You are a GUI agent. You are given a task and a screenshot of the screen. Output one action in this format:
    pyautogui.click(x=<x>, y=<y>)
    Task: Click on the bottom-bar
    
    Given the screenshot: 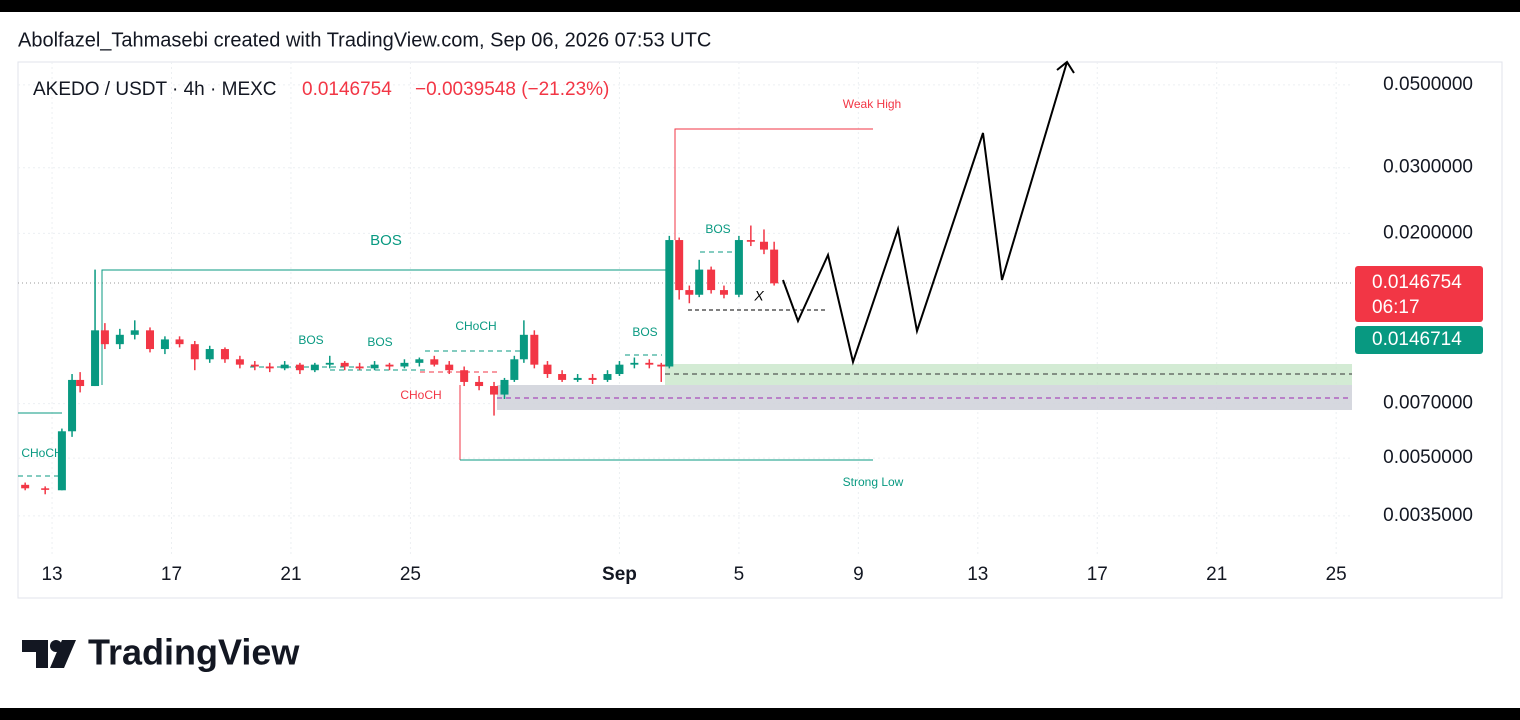 What is the action you would take?
    pyautogui.click(x=760, y=714)
    